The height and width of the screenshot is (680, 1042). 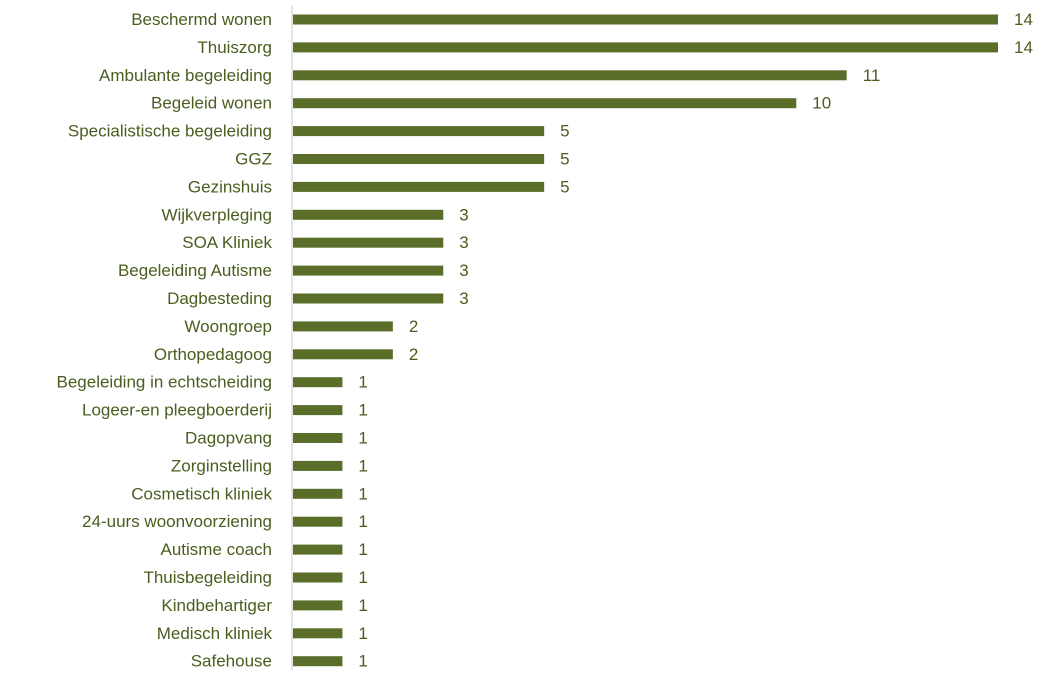 I want to click on category-label: Orthopedagoog, so click(x=213, y=354).